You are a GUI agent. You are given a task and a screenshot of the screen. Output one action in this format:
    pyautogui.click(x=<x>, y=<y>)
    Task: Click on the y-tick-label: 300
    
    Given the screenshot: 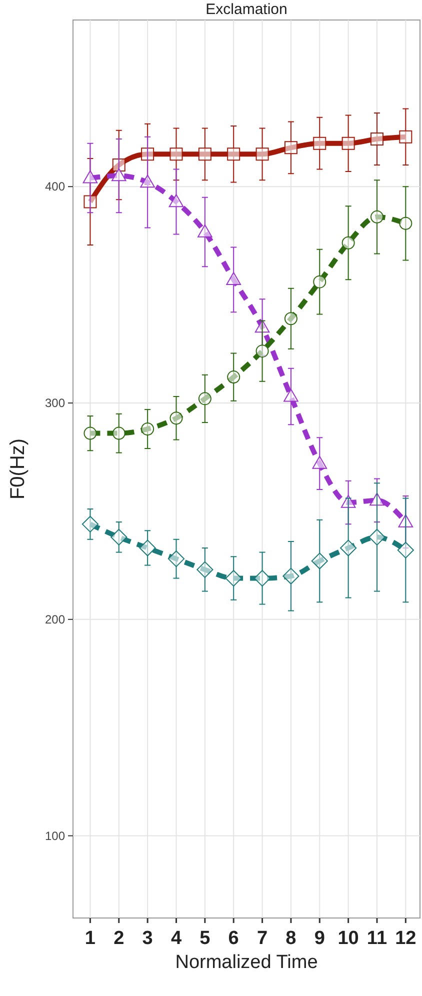 What is the action you would take?
    pyautogui.click(x=55, y=403)
    